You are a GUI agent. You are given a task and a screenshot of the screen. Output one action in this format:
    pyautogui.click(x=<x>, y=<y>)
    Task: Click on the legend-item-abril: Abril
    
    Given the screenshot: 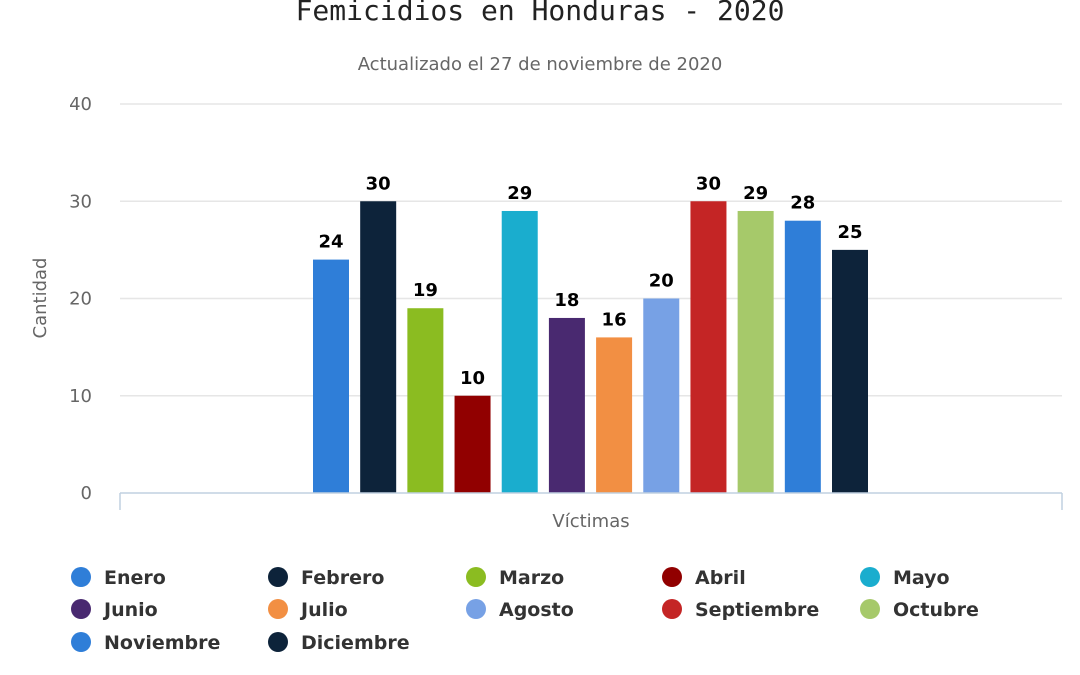 What is the action you would take?
    pyautogui.click(x=704, y=578)
    